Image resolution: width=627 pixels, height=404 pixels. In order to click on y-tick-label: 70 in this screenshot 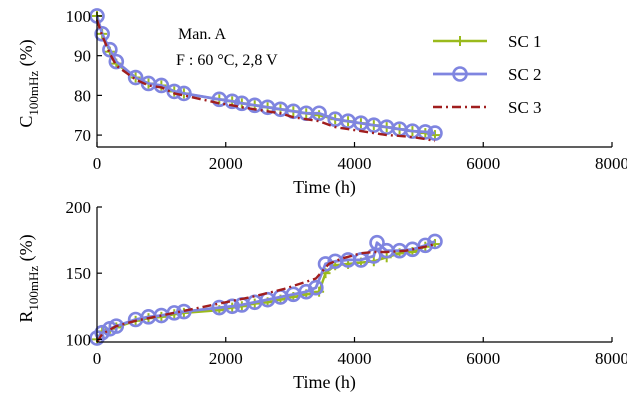, I will do `click(82, 135)`.